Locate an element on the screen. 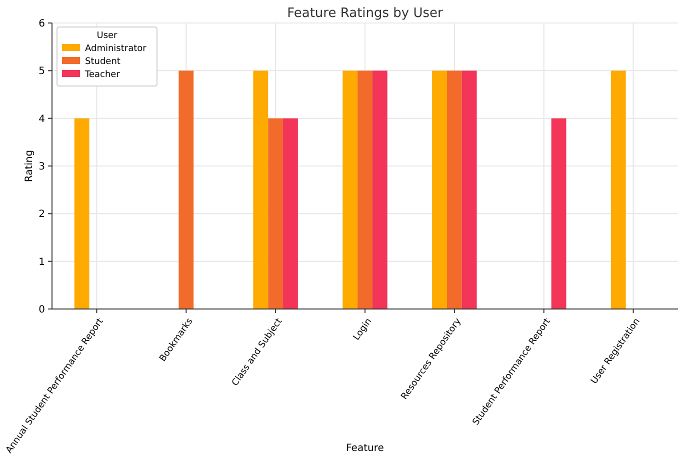 The width and height of the screenshot is (684, 454). chart-title: Feature Ratings by User is located at coordinates (365, 13).